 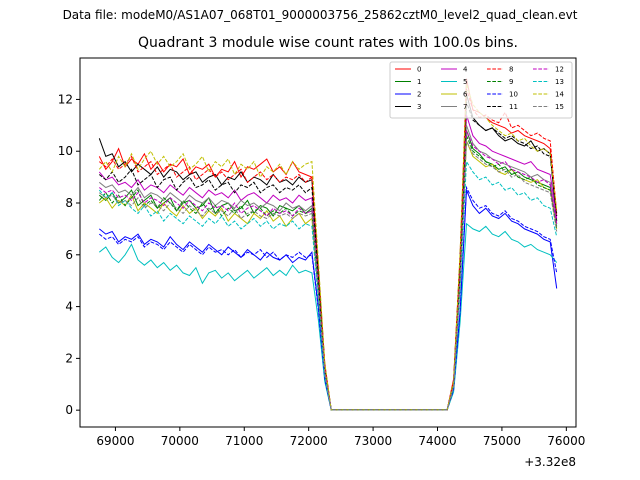 What do you see at coordinates (465, 82) in the screenshot?
I see `legend-label-5: 5` at bounding box center [465, 82].